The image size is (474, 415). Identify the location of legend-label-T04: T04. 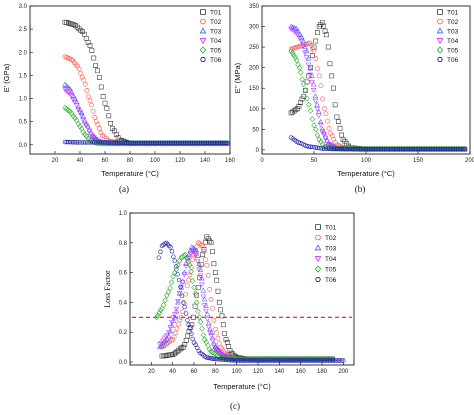
(331, 259).